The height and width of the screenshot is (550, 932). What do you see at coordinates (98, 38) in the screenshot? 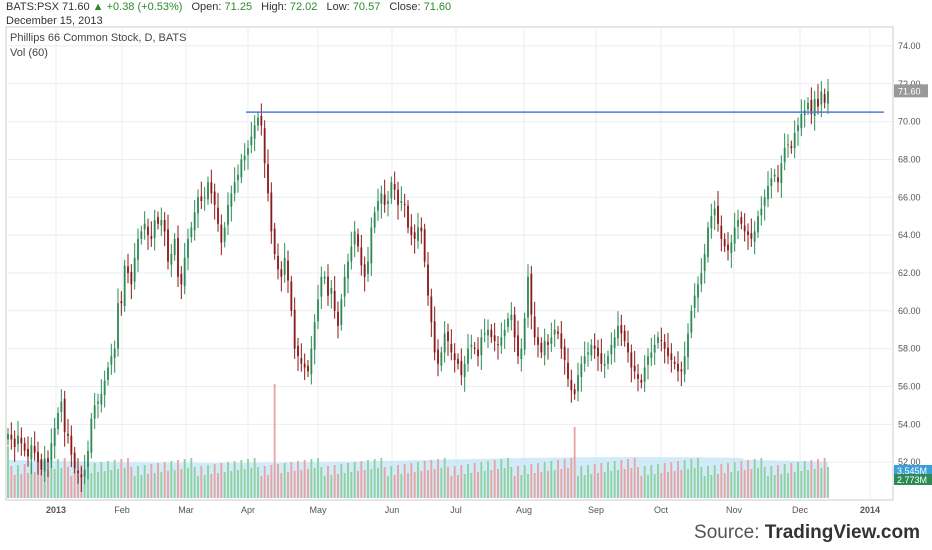
I see `chart-title: Phillips 66 Common Stock, D, BATS` at bounding box center [98, 38].